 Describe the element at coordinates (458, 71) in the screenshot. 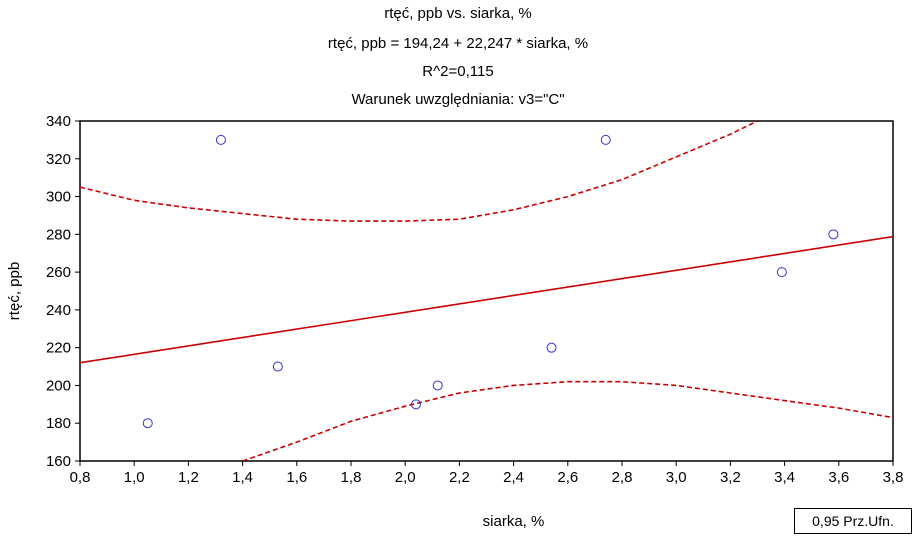

I see `r-squared: R^2=0,115` at that location.